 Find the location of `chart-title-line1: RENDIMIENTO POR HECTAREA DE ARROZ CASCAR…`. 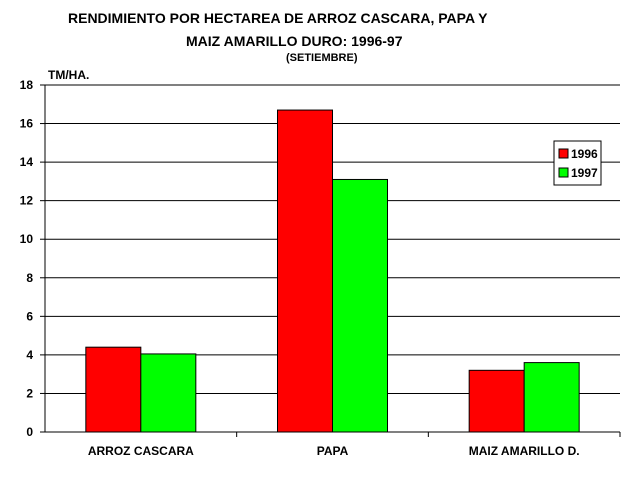

chart-title-line1: RENDIMIENTO POR HECTAREA DE ARROZ CASCAR… is located at coordinates (278, 18).